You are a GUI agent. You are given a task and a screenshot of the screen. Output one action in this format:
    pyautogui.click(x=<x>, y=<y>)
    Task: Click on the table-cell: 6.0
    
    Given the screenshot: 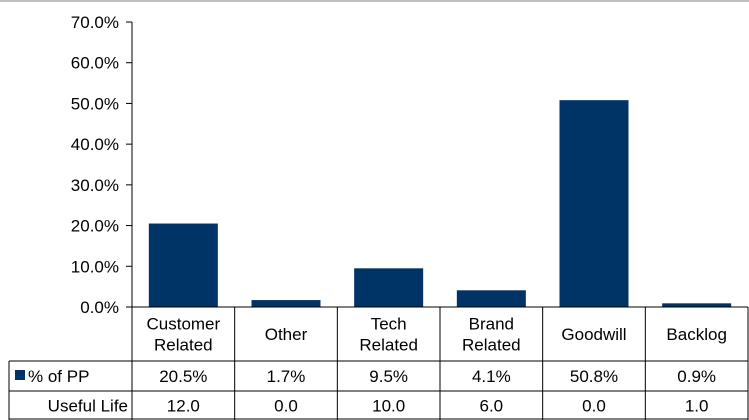 What is the action you would take?
    pyautogui.click(x=492, y=406)
    